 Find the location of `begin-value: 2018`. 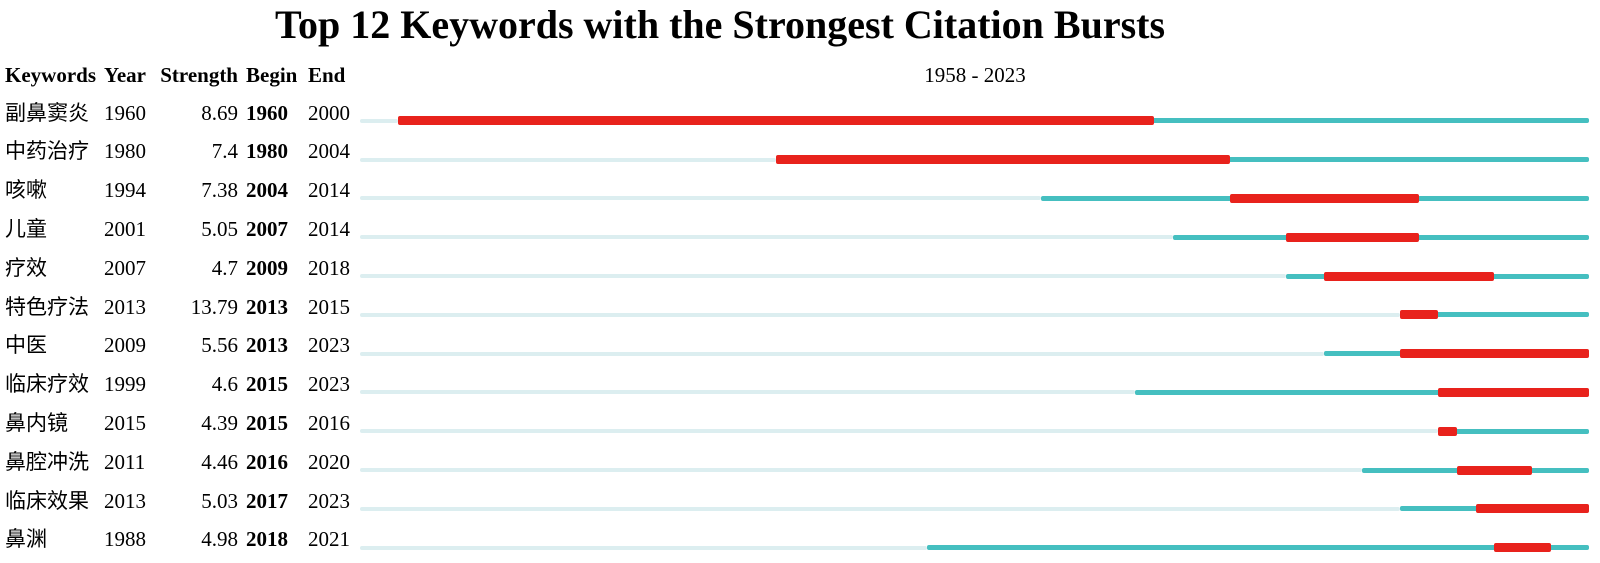

begin-value: 2018 is located at coordinates (267, 539).